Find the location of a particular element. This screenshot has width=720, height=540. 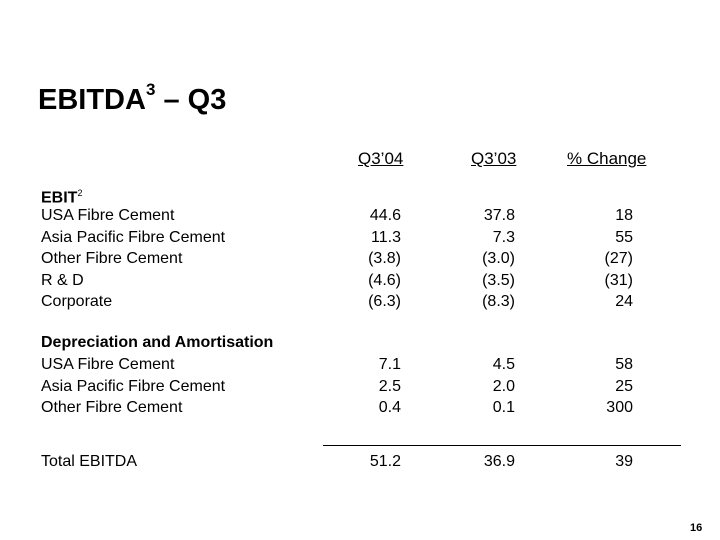

row-label: Corporate is located at coordinates (77, 301).